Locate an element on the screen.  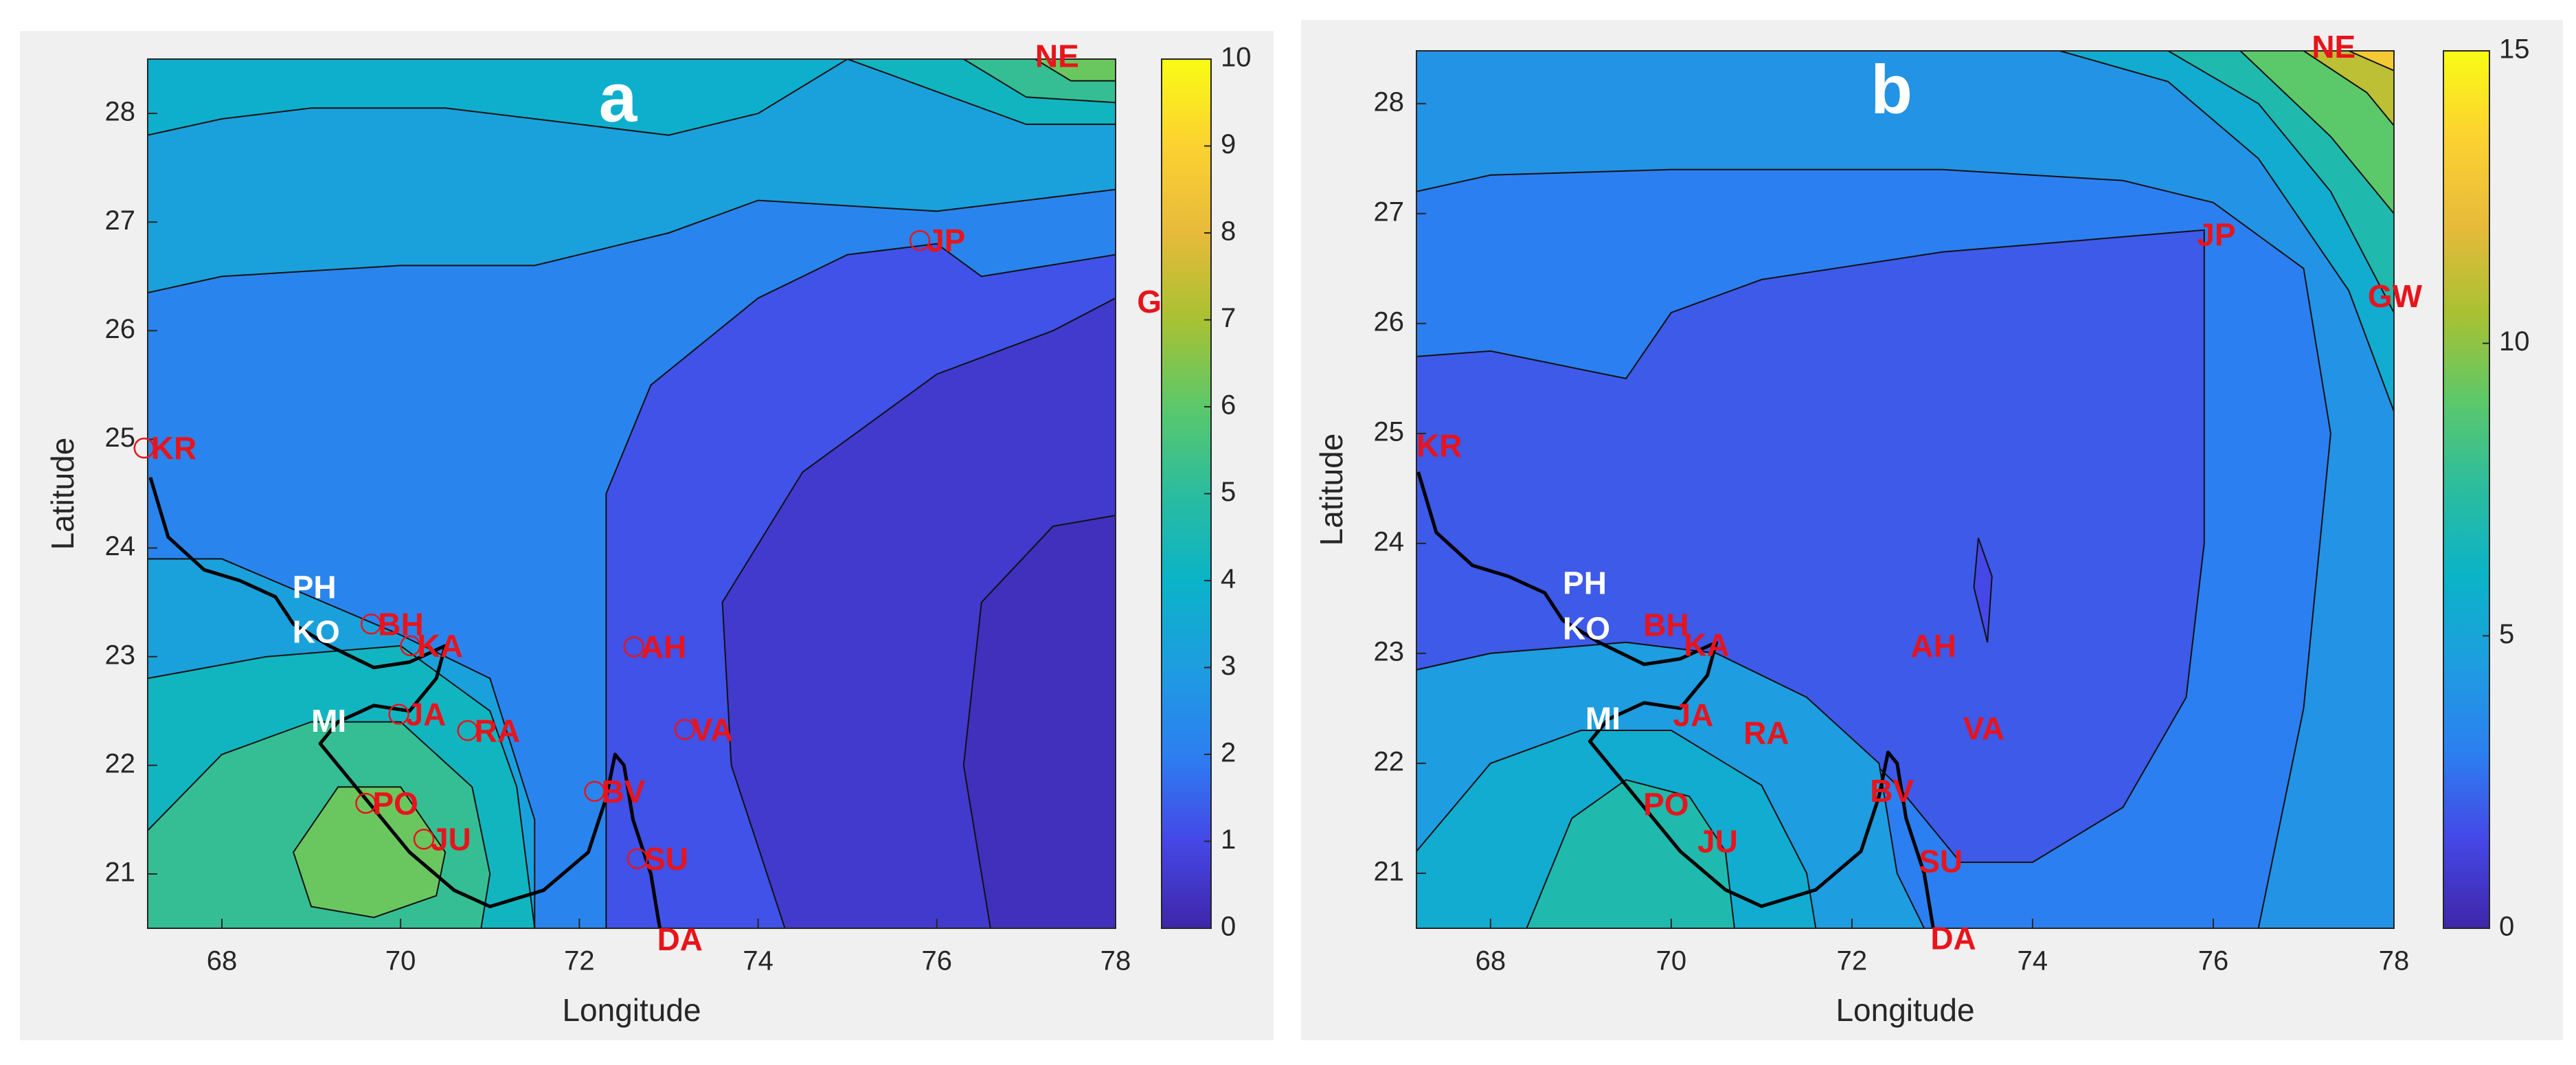
station-label: KR is located at coordinates (1439, 446).